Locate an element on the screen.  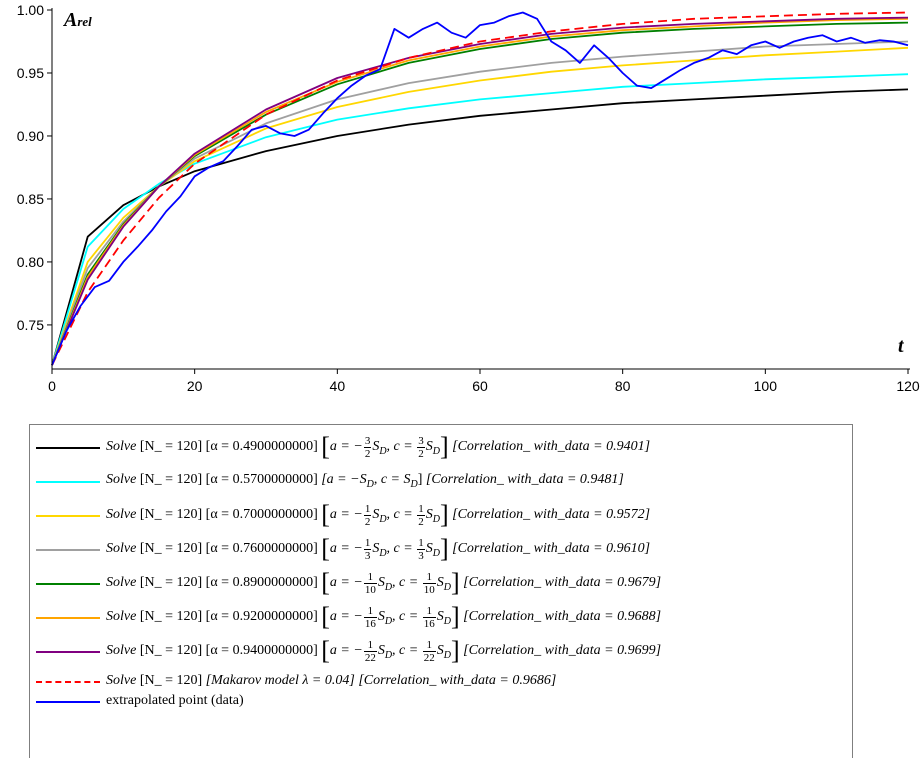
x-tick-label: 60 is located at coordinates (480, 386).